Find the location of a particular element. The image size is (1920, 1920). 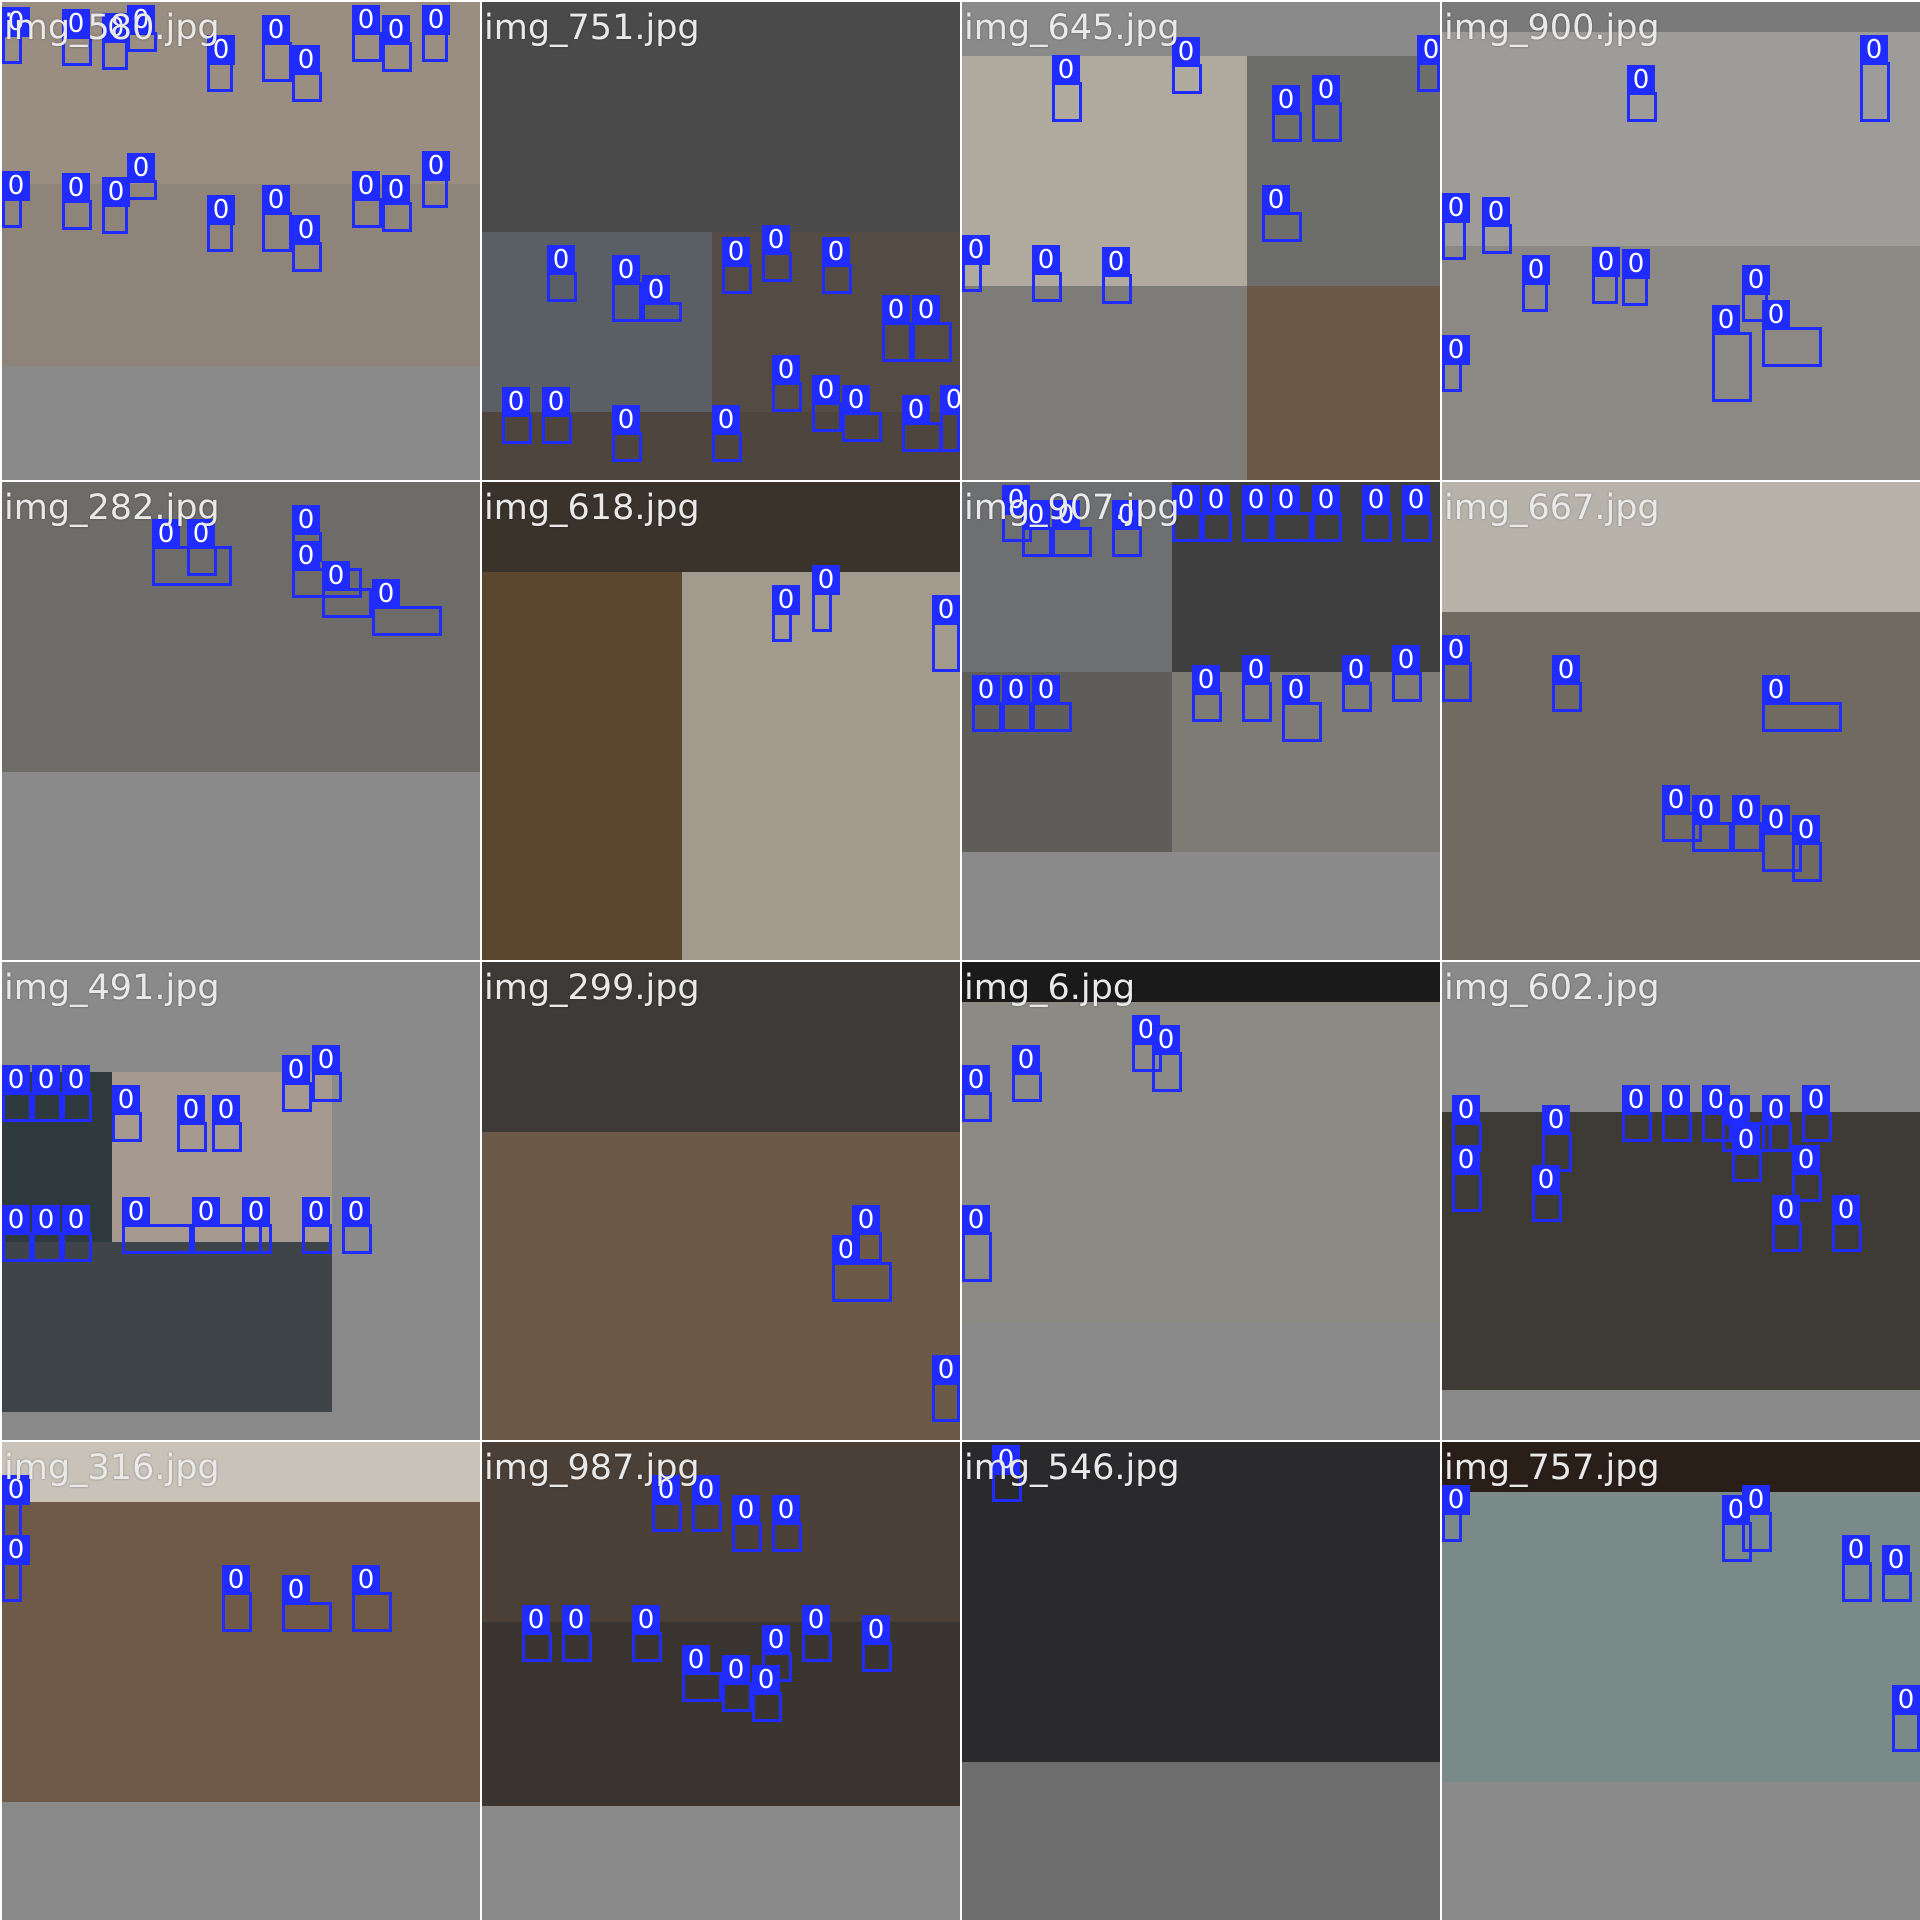

tile-filename: img_580.jpg is located at coordinates (112, 28).